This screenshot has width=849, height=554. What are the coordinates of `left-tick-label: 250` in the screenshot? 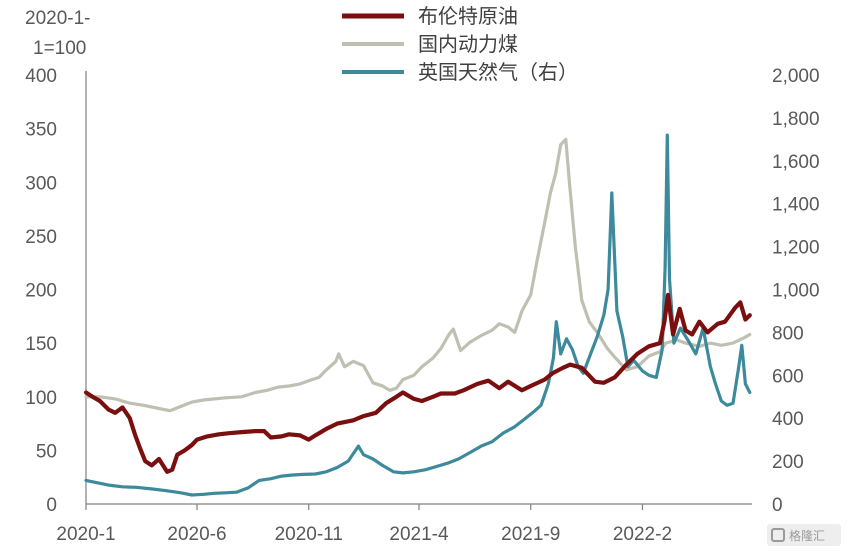 It's located at (41, 237).